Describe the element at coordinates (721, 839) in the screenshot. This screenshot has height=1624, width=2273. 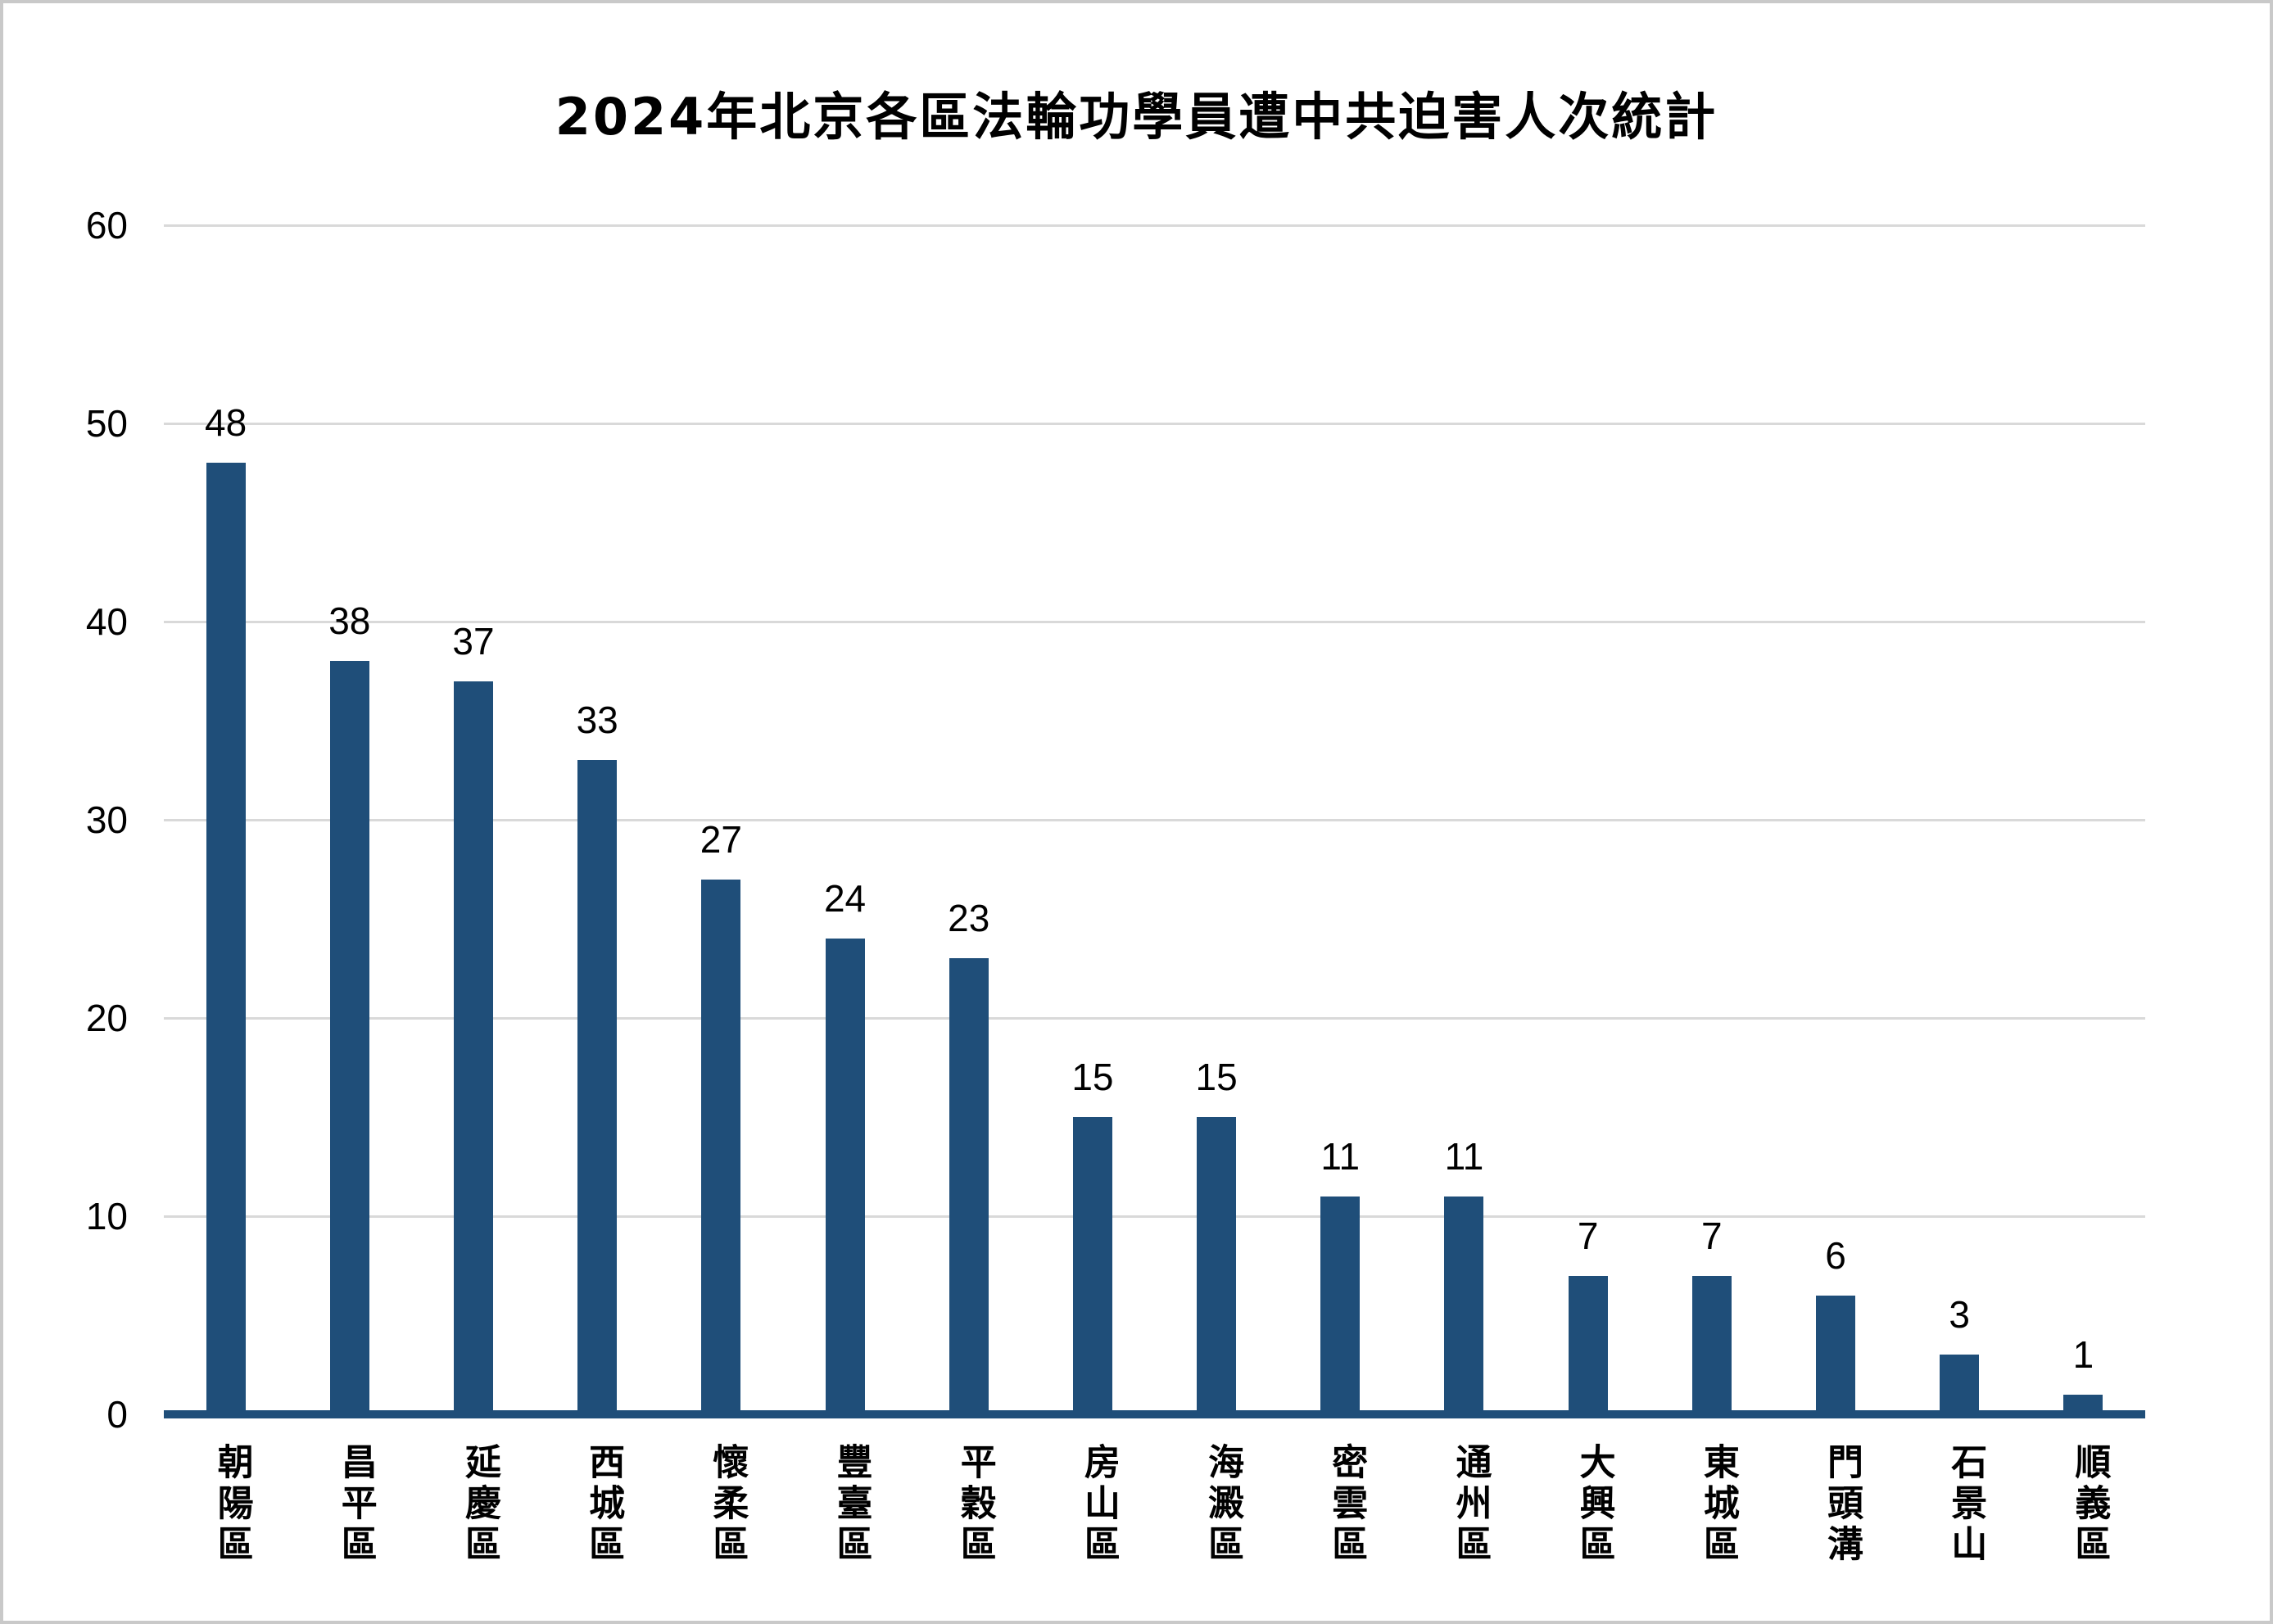
I see `bar-value-label: 27` at that location.